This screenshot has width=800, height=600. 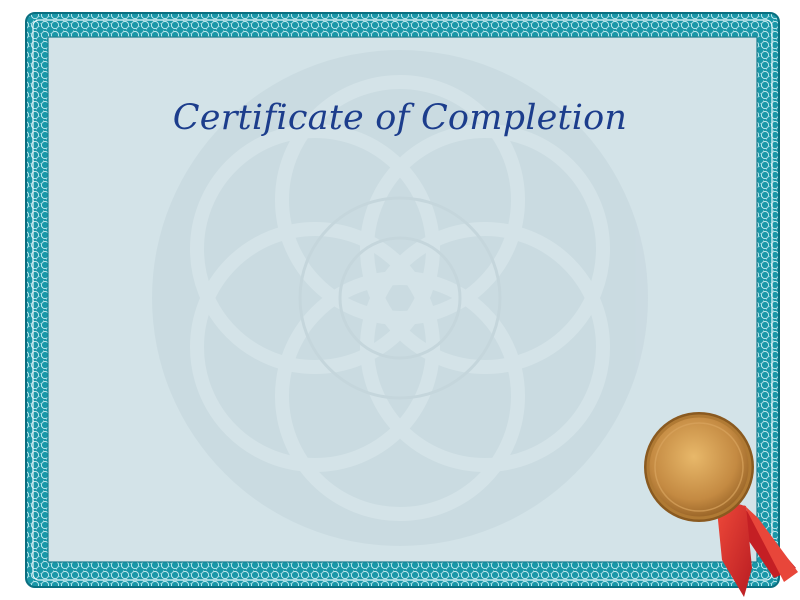 I want to click on certificate-title: Certificate of Completion, so click(x=400, y=118).